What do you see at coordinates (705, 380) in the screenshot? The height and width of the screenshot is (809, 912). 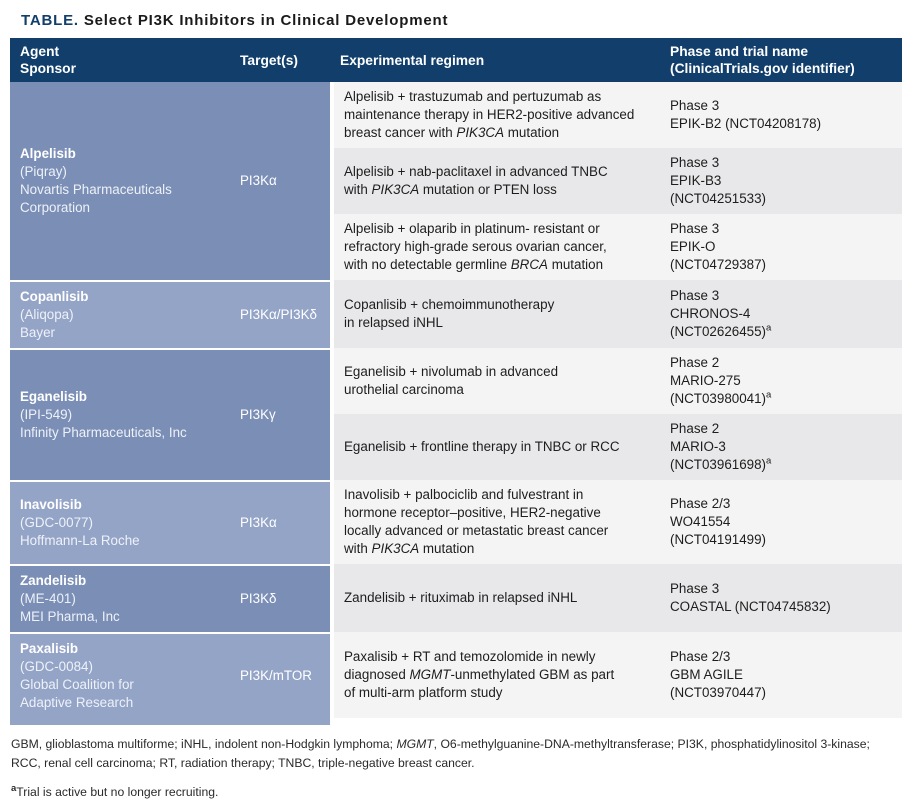 I see `phase-line: MARIO-275` at bounding box center [705, 380].